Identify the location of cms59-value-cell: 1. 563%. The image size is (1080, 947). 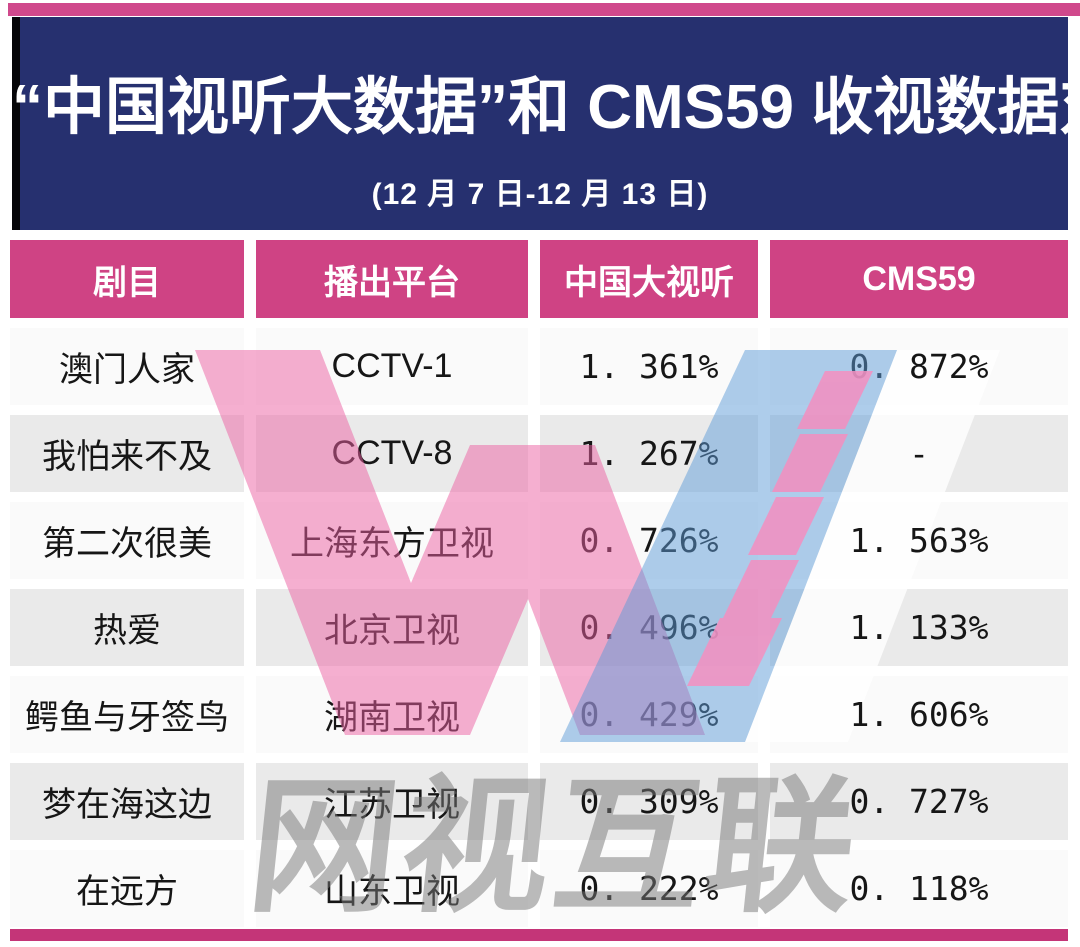
(919, 540).